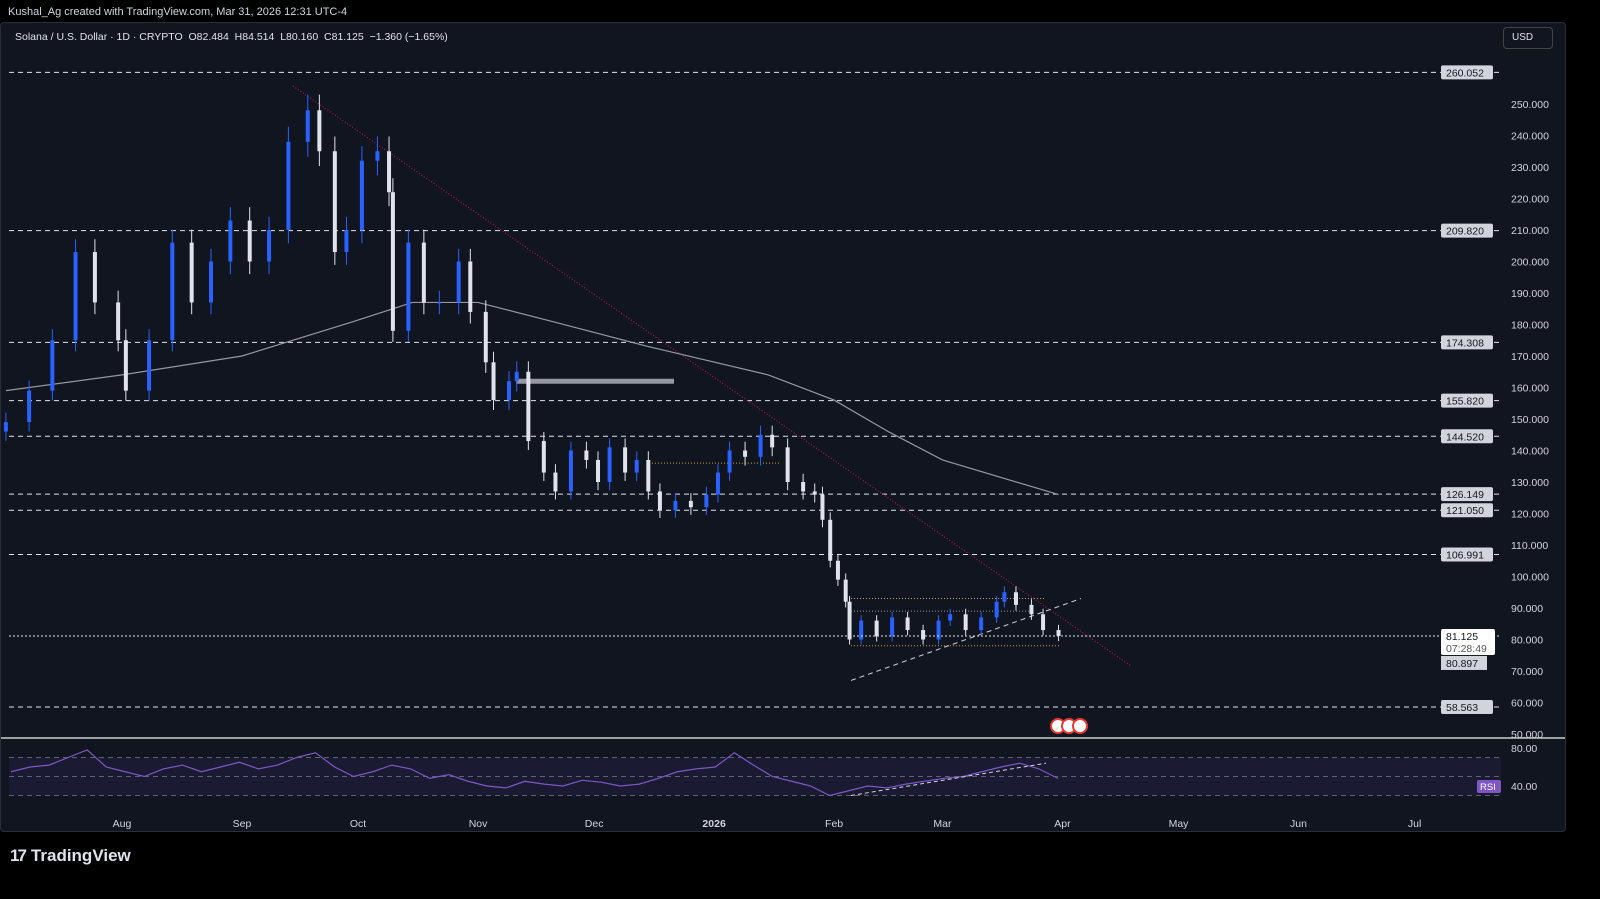 Image resolution: width=1600 pixels, height=899 pixels. Describe the element at coordinates (1462, 637) in the screenshot. I see `current-price-label: 81.125` at that location.